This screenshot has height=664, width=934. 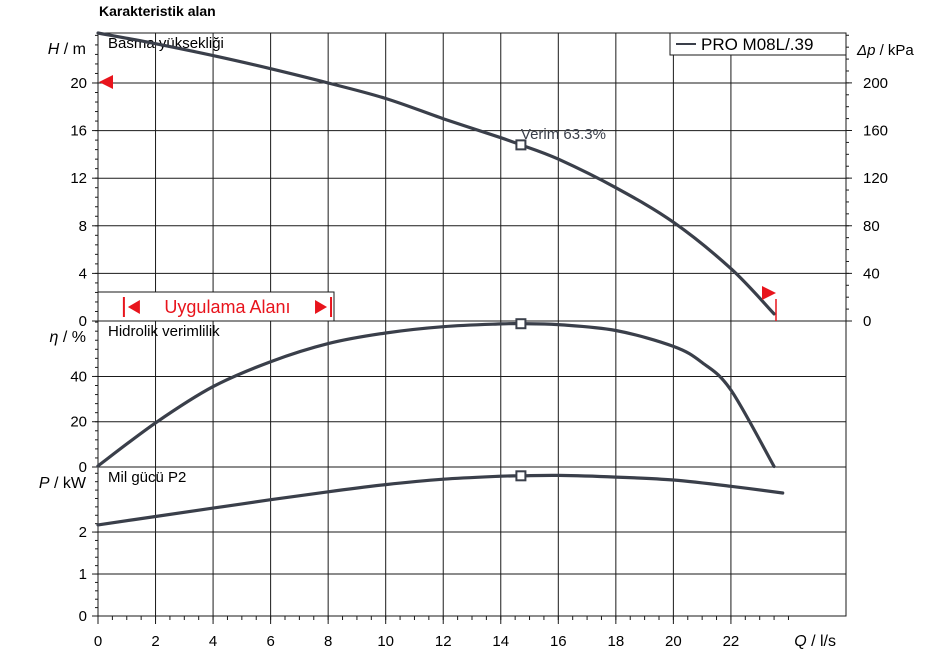 What do you see at coordinates (83, 226) in the screenshot?
I see `y-tick-label: 8` at bounding box center [83, 226].